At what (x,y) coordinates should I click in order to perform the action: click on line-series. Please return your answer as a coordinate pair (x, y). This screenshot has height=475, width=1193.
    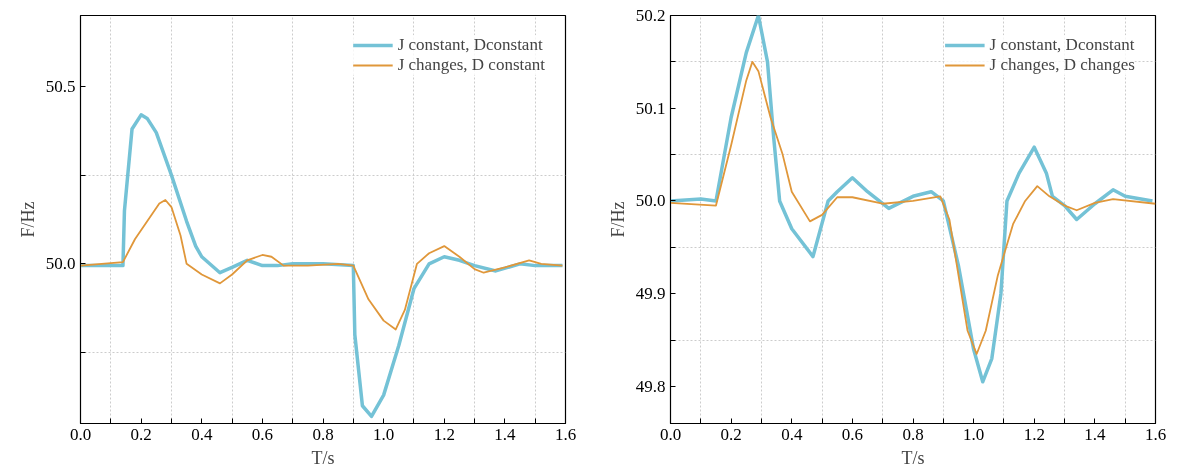
    Looking at the image, I should click on (322, 265).